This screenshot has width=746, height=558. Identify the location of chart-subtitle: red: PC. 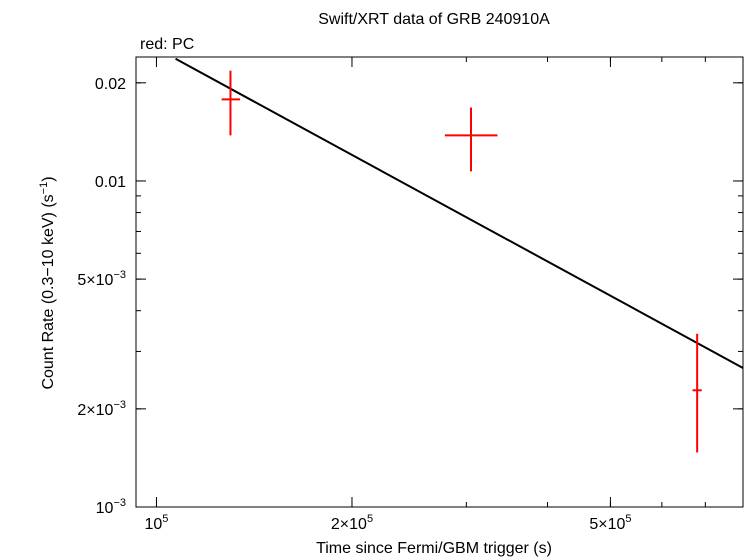
(167, 44).